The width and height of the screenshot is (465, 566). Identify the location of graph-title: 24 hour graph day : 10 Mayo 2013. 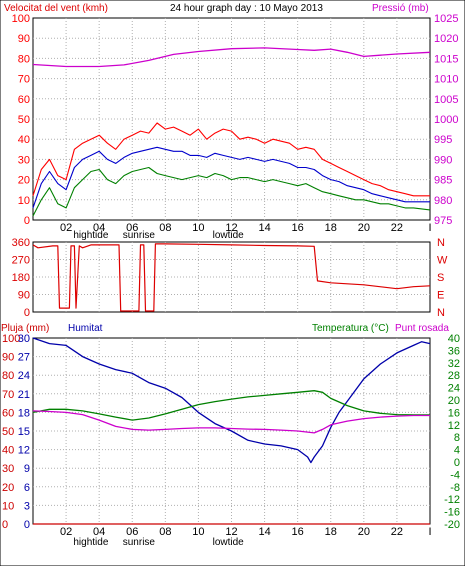
(246, 8).